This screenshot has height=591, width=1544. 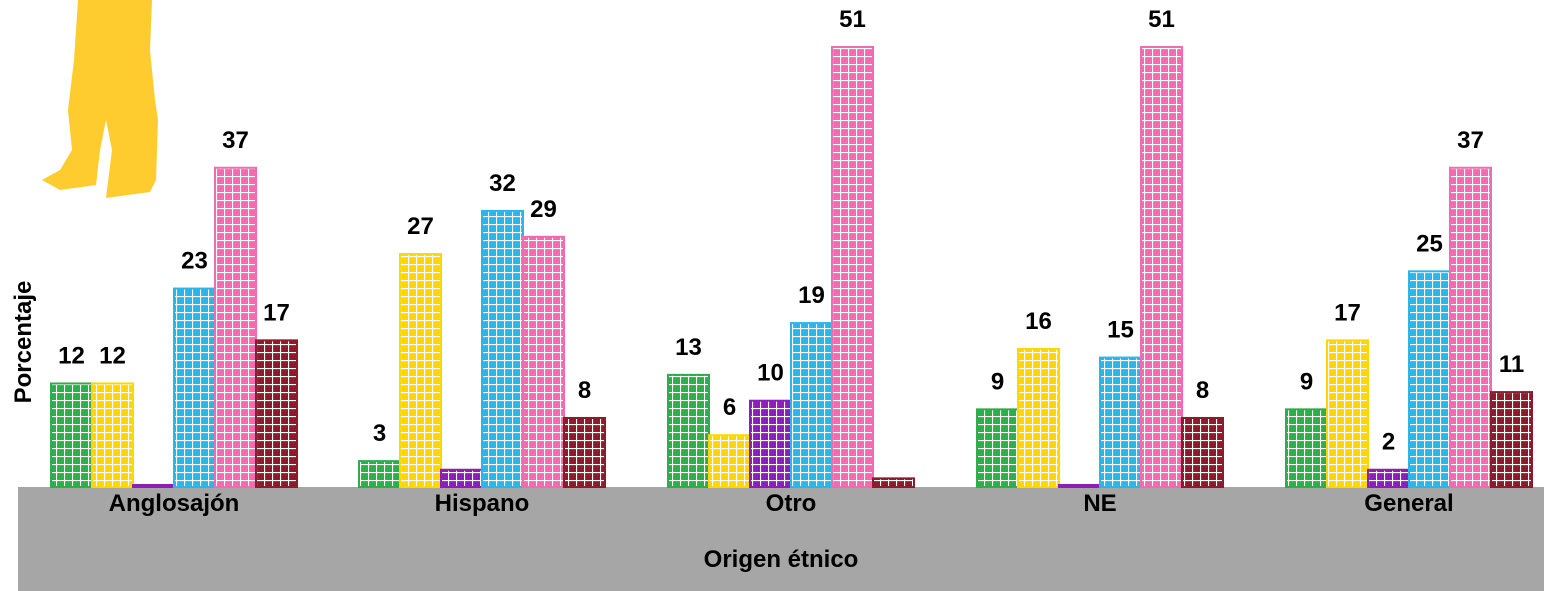 What do you see at coordinates (235, 327) in the screenshot?
I see `bar-anglosajn-s5` at bounding box center [235, 327].